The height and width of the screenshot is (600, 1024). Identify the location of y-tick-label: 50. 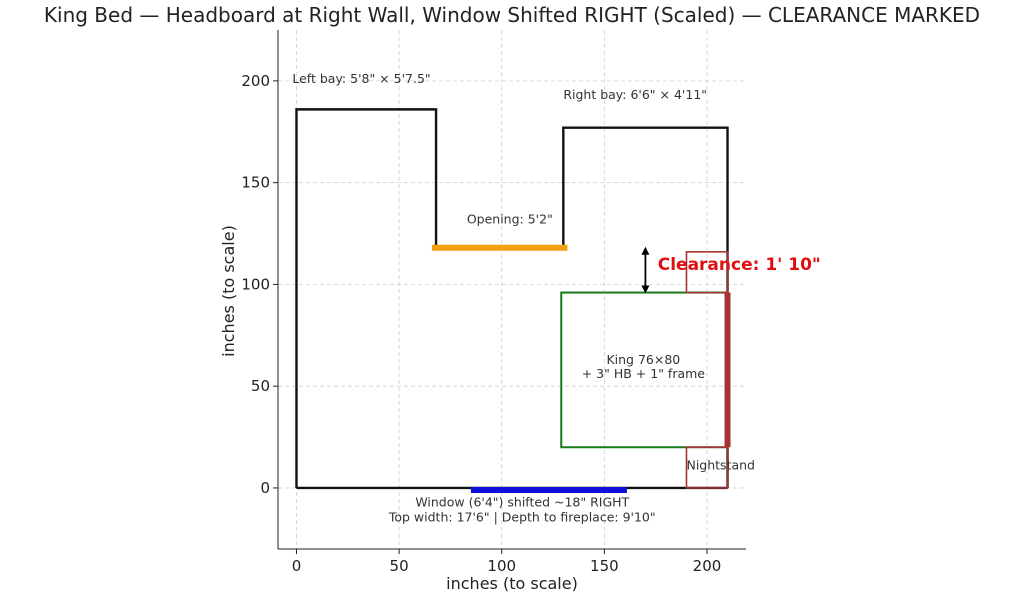
(260, 386).